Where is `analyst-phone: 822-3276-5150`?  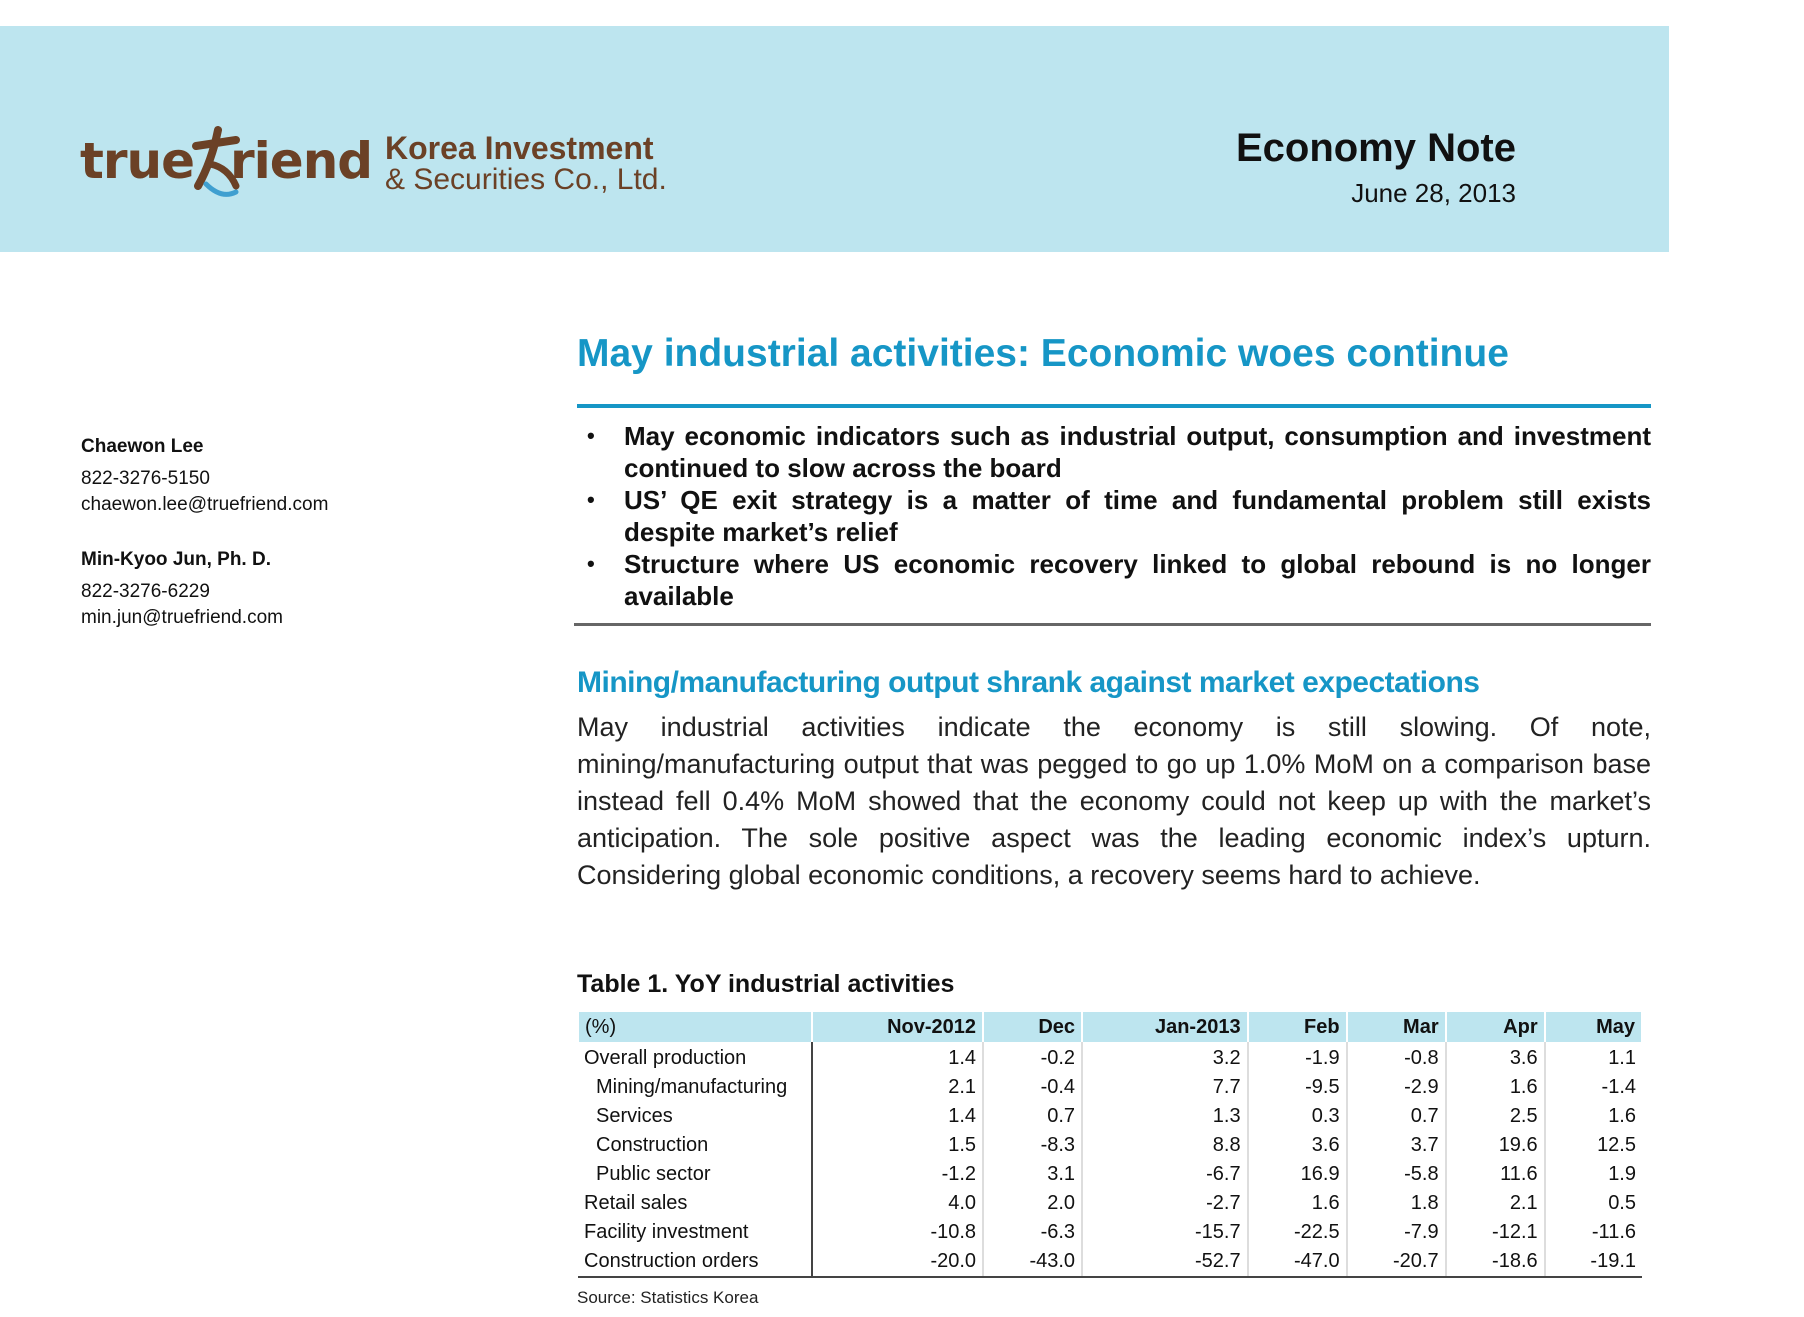 analyst-phone: 822-3276-5150 is located at coordinates (145, 478).